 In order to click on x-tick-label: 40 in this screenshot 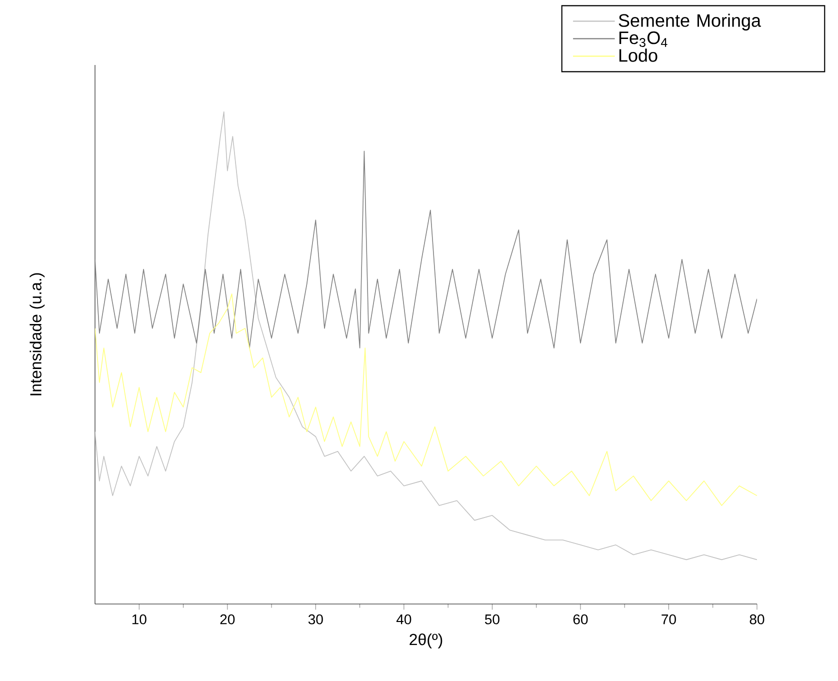, I will do `click(404, 619)`.